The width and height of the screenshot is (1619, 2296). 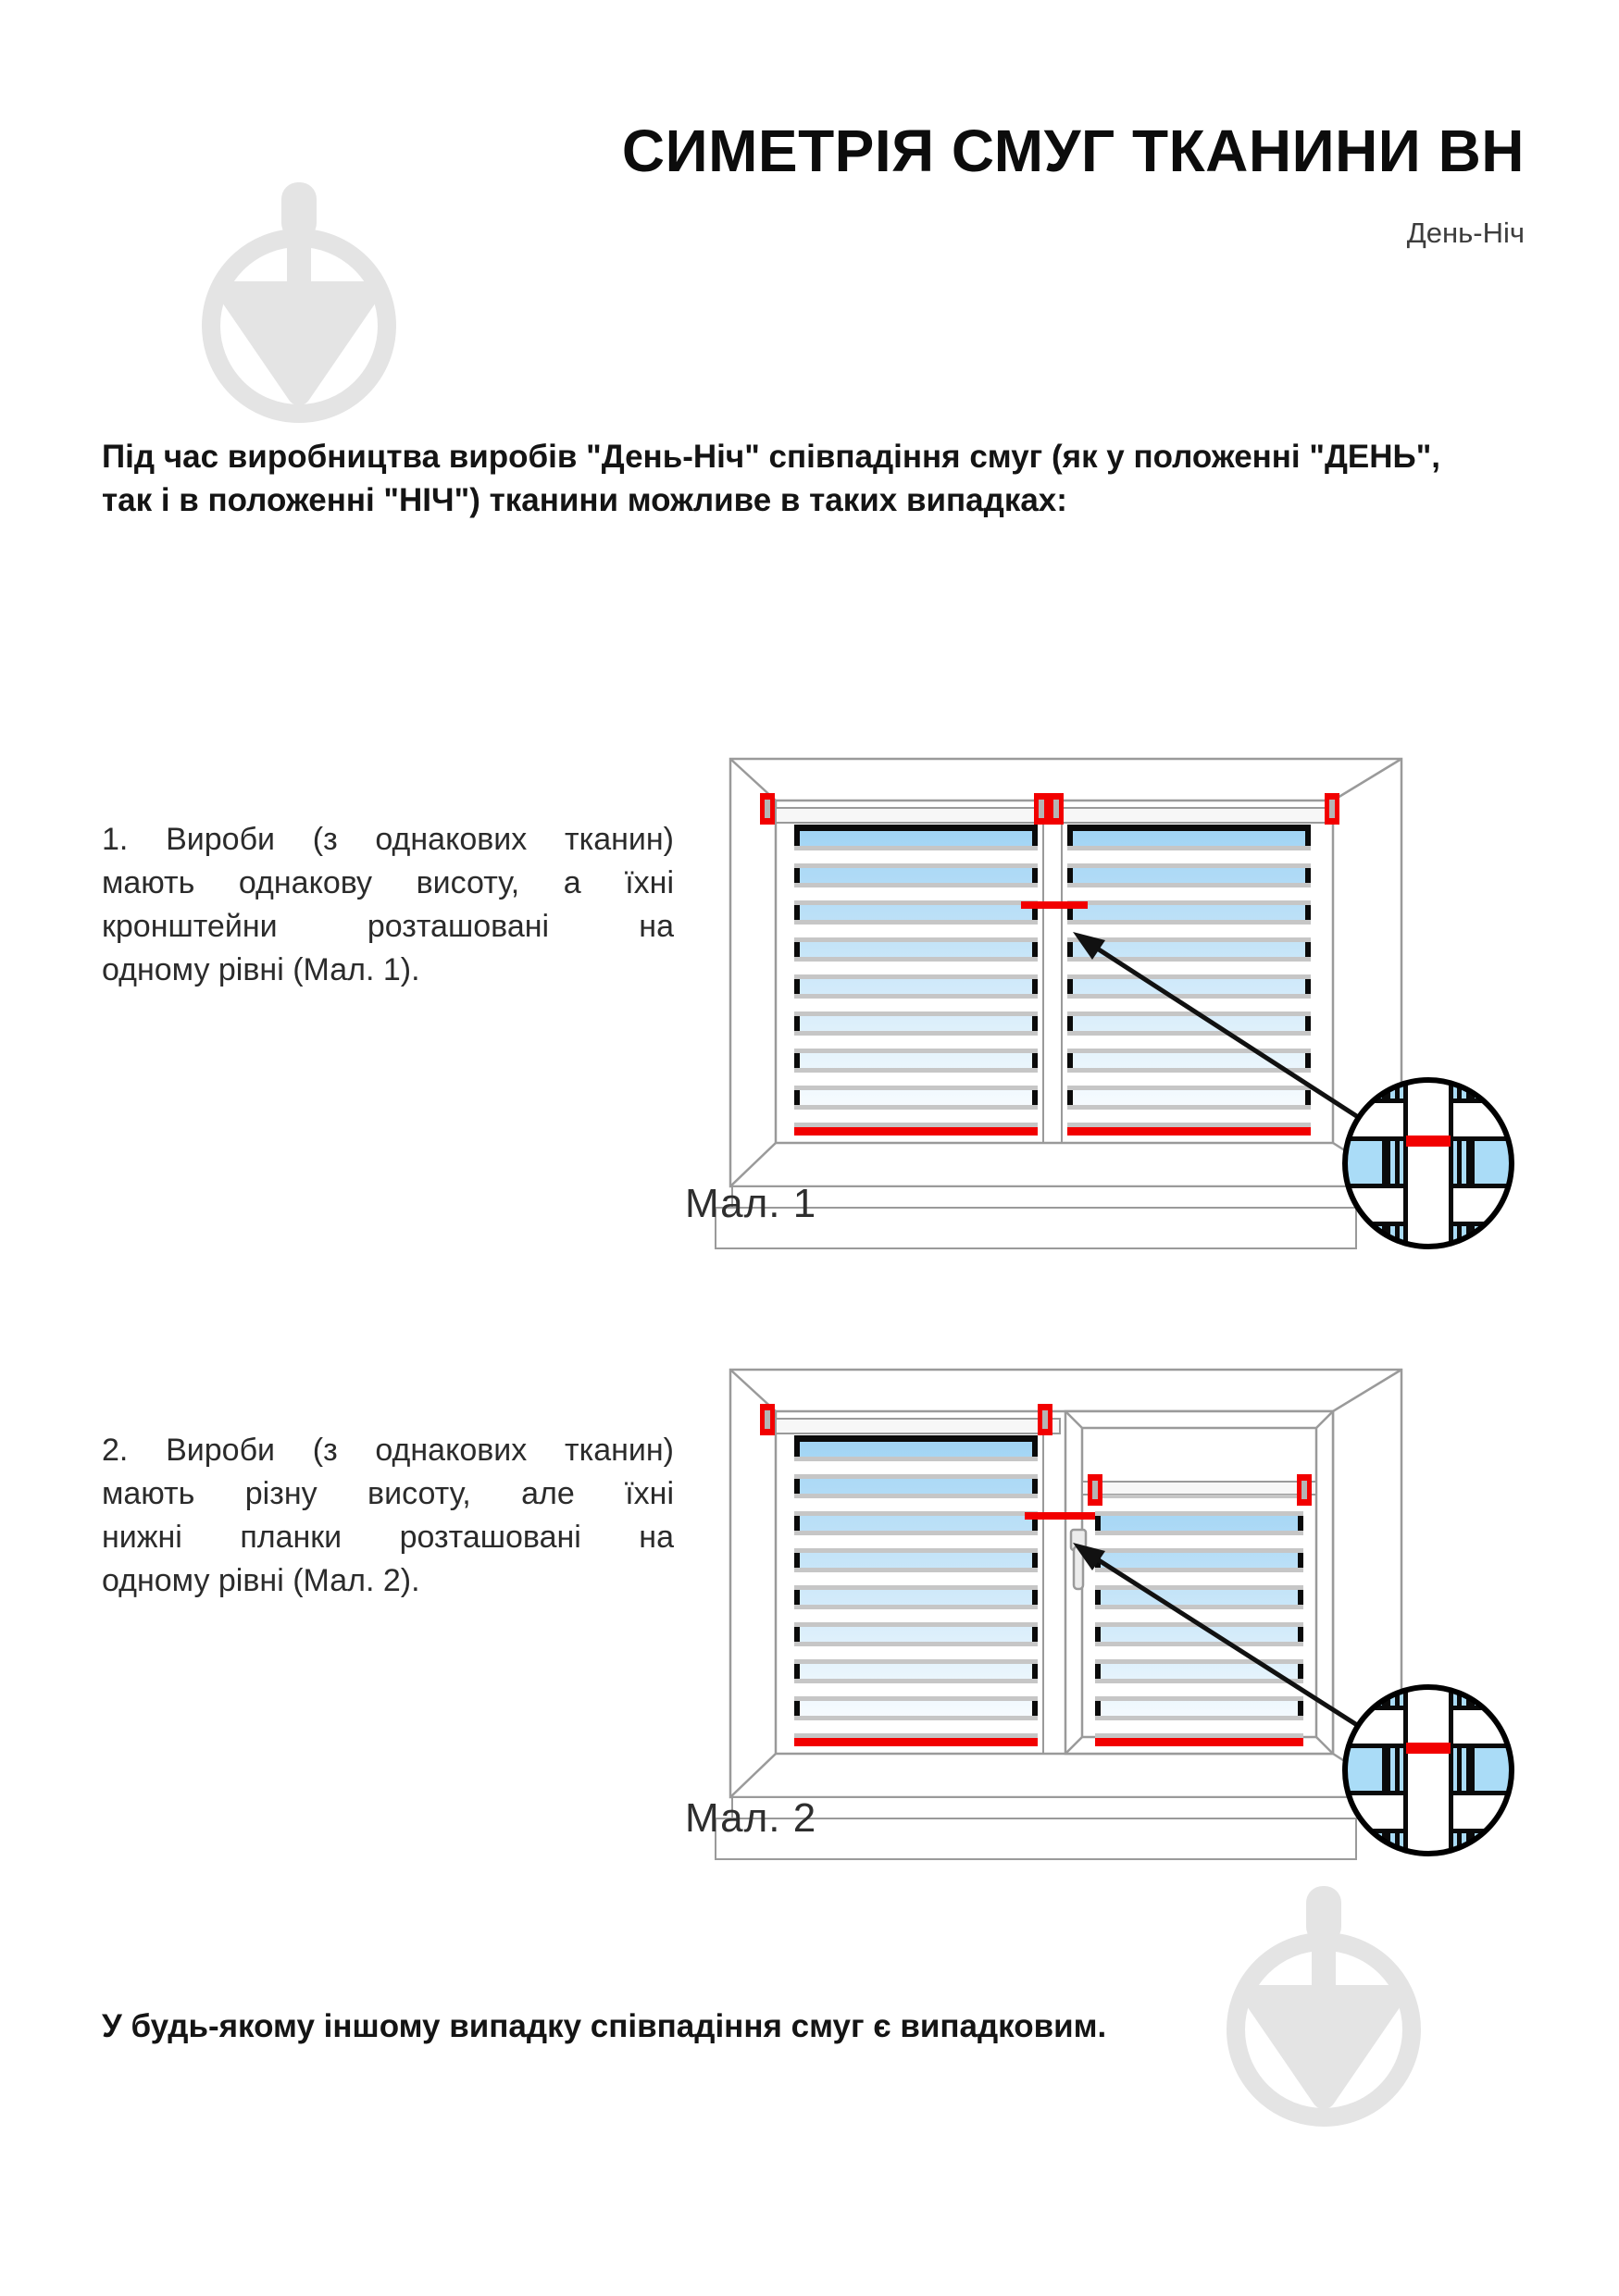 I want to click on figure-2-caption: Мал. 2, so click(x=751, y=1818).